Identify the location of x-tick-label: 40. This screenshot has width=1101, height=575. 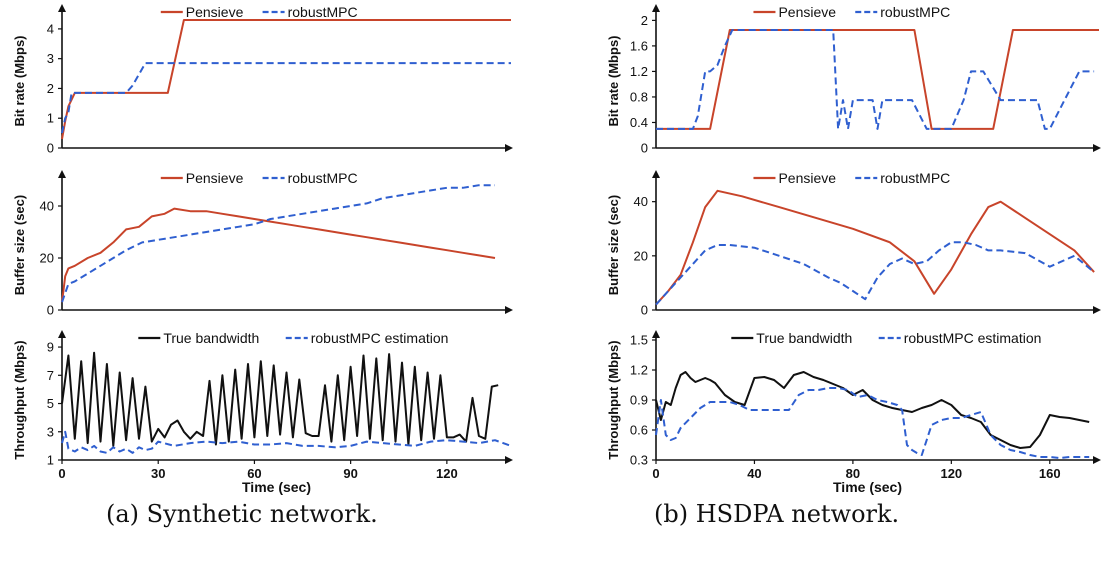
(754, 473).